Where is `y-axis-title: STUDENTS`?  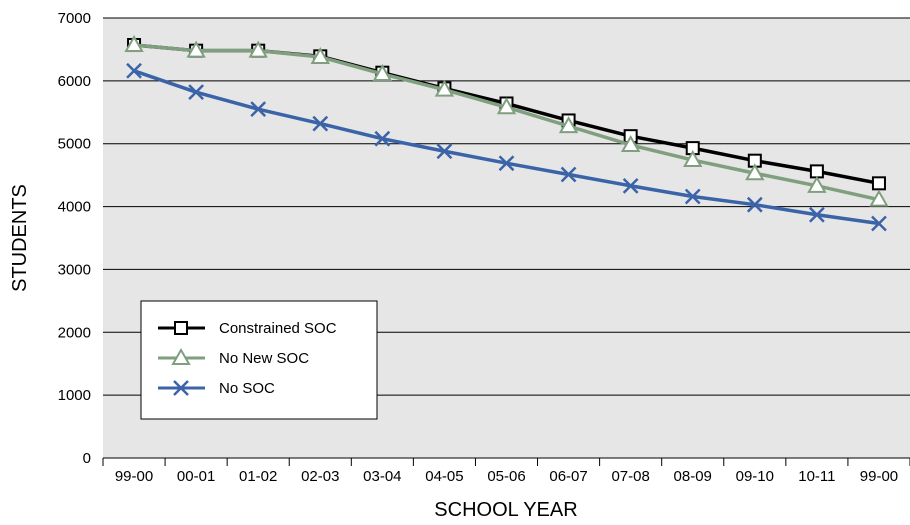
y-axis-title: STUDENTS is located at coordinates (20, 238).